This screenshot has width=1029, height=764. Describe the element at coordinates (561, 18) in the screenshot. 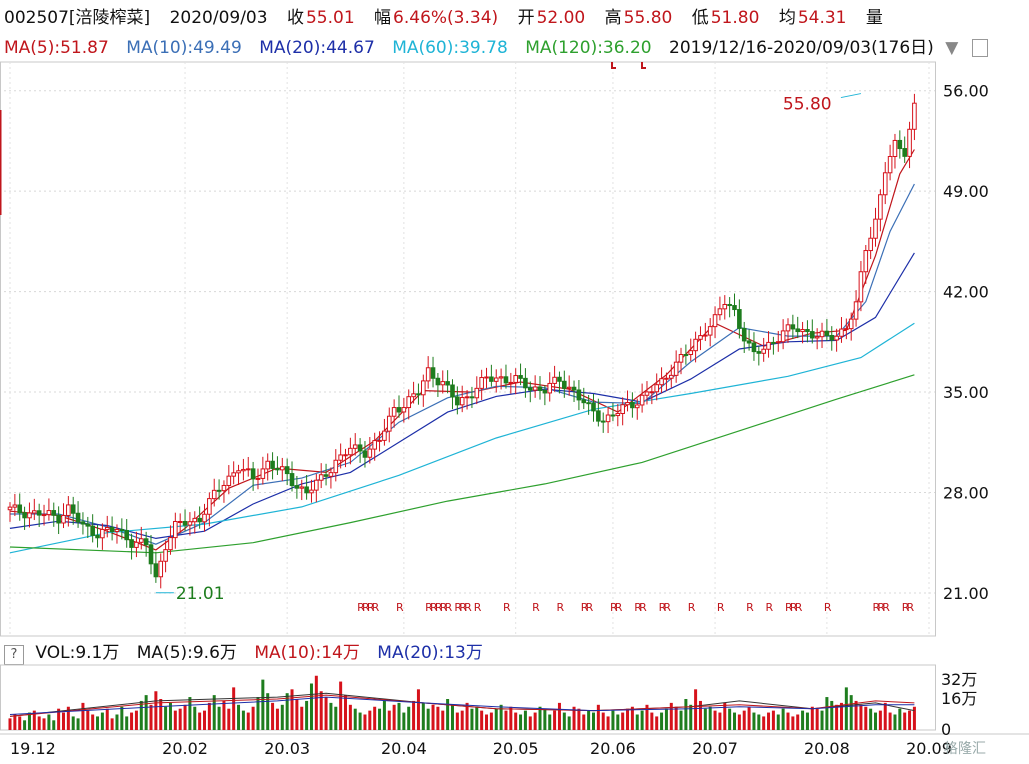

I see `open-value: 52.00` at that location.